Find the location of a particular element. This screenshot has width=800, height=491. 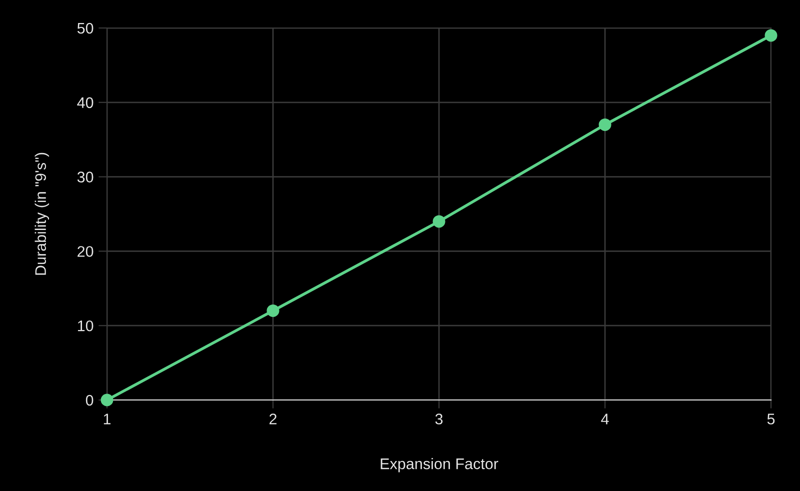

y-tick-label: 30 is located at coordinates (85, 177).